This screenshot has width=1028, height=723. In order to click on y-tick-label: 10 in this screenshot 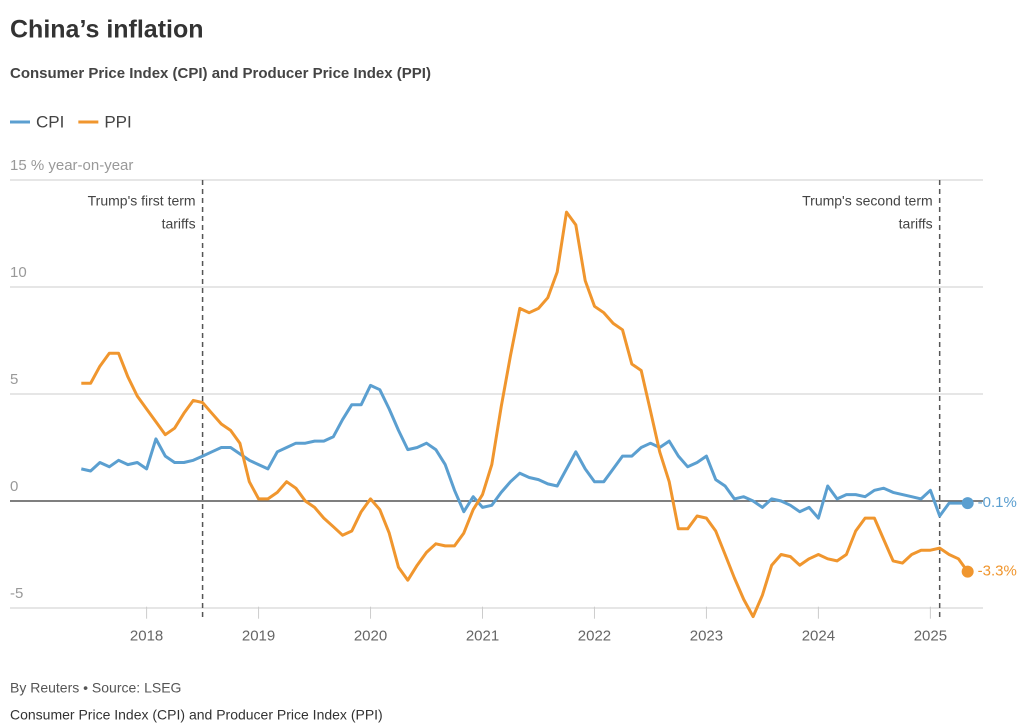, I will do `click(18, 272)`.